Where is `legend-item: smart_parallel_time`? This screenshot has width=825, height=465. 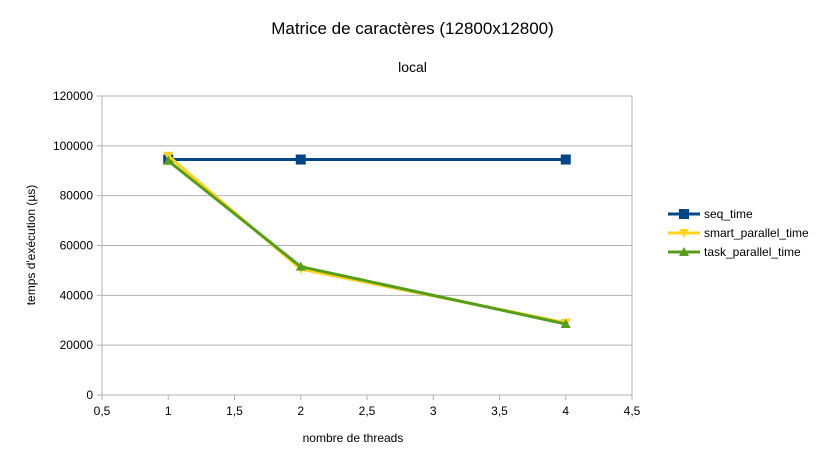 legend-item: smart_parallel_time is located at coordinates (738, 233).